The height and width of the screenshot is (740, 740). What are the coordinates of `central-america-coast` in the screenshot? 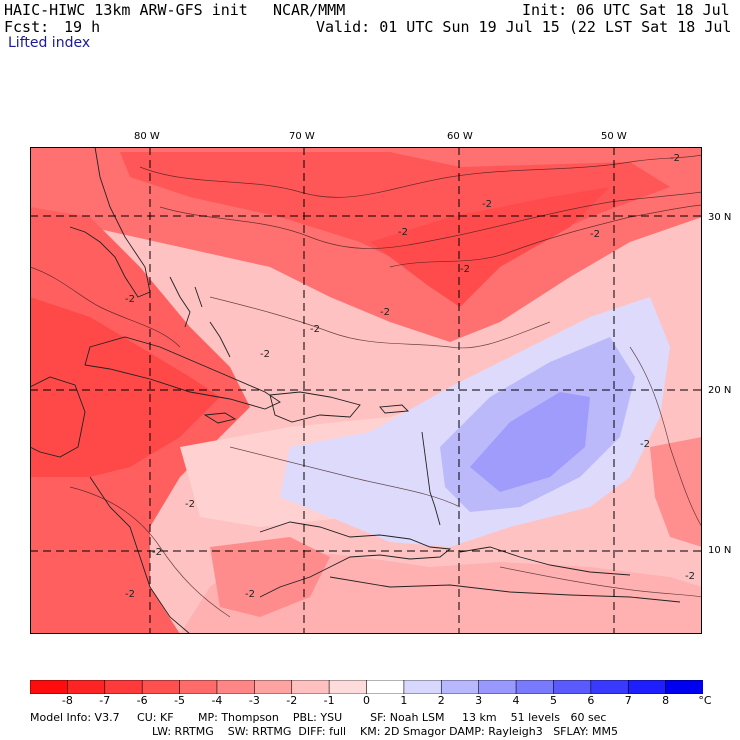 It's located at (140, 555).